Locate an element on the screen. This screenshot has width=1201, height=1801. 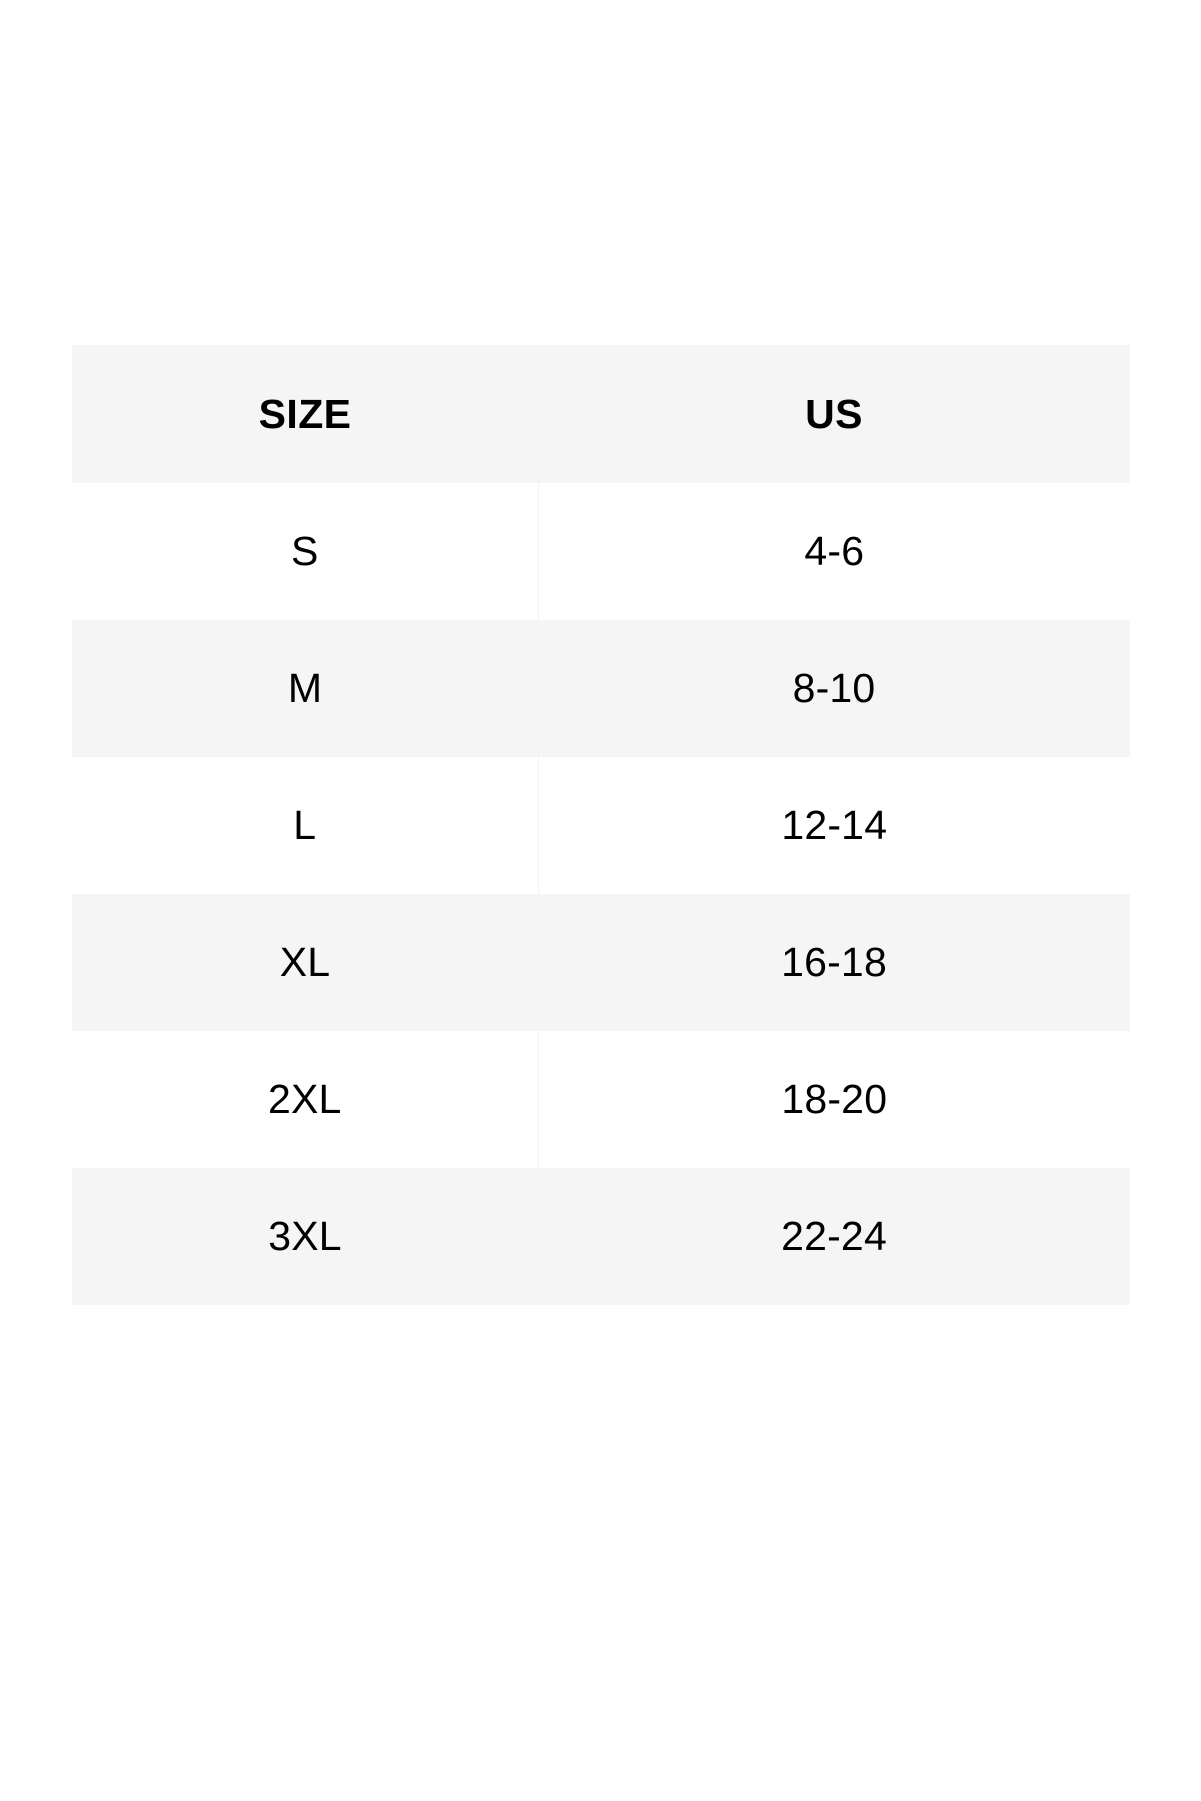
table-row: L 12-14 is located at coordinates (601, 825).